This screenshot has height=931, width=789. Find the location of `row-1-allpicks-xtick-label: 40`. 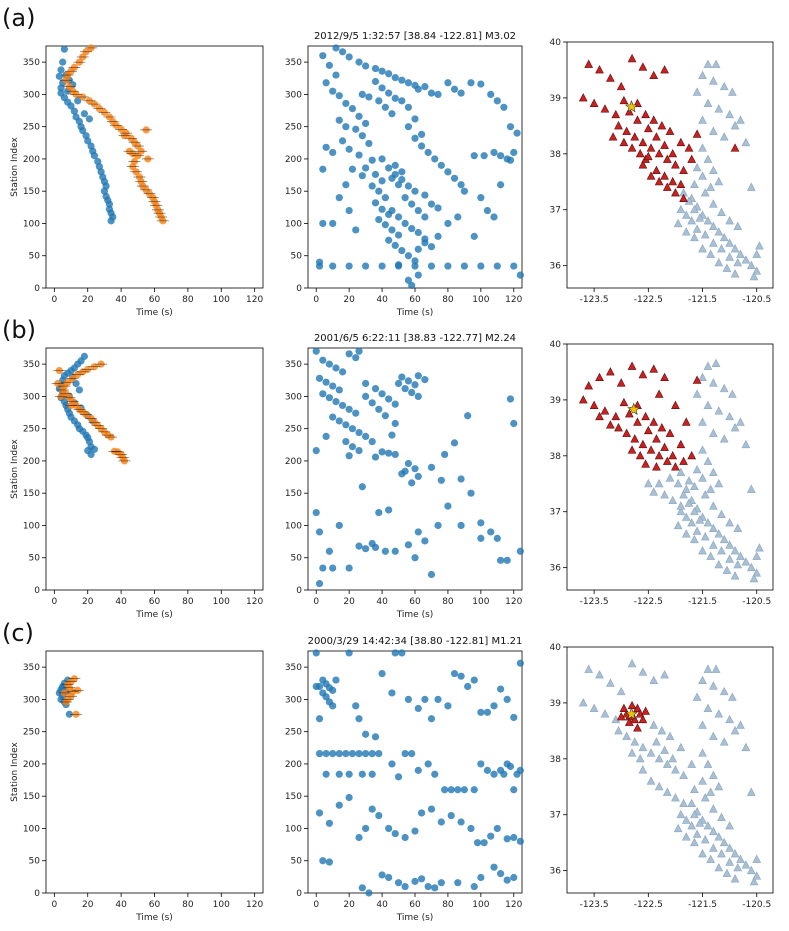

row-1-allpicks-xtick-label: 40 is located at coordinates (382, 300).